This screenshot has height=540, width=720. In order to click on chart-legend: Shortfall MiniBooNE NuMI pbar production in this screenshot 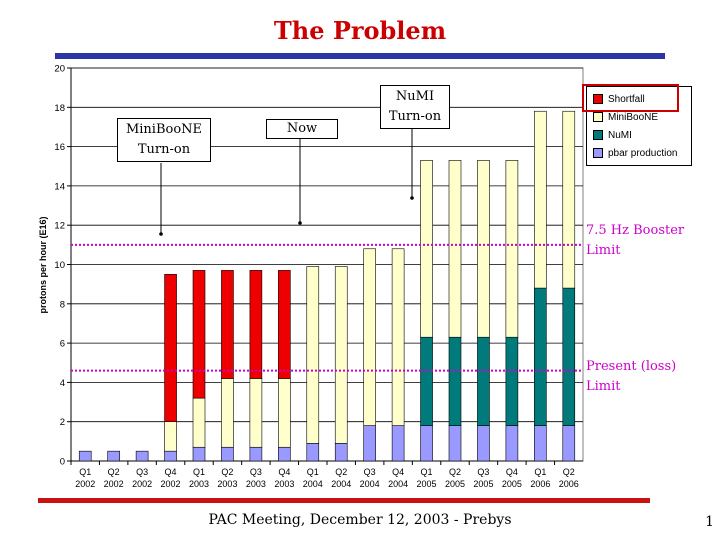, I will do `click(639, 126)`.